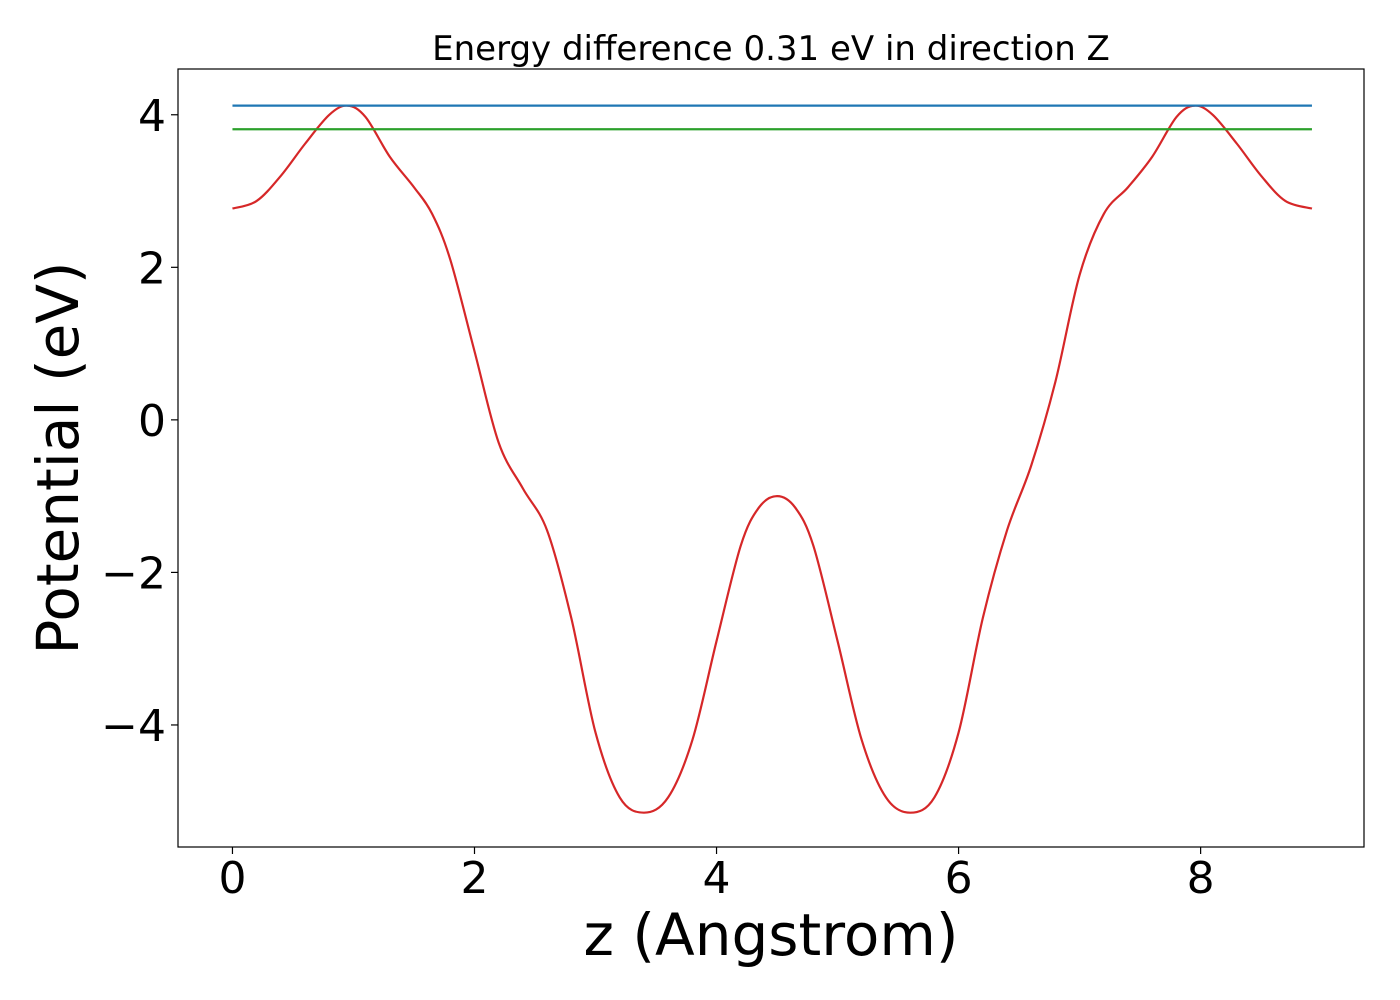 The height and width of the screenshot is (1000, 1400). What do you see at coordinates (771, 49) in the screenshot?
I see `chart-title: Energy difference 0.31 eV in direction Z` at bounding box center [771, 49].